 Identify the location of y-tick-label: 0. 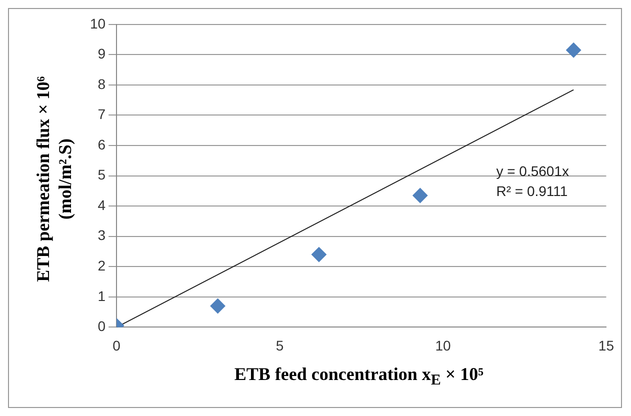
(102, 326).